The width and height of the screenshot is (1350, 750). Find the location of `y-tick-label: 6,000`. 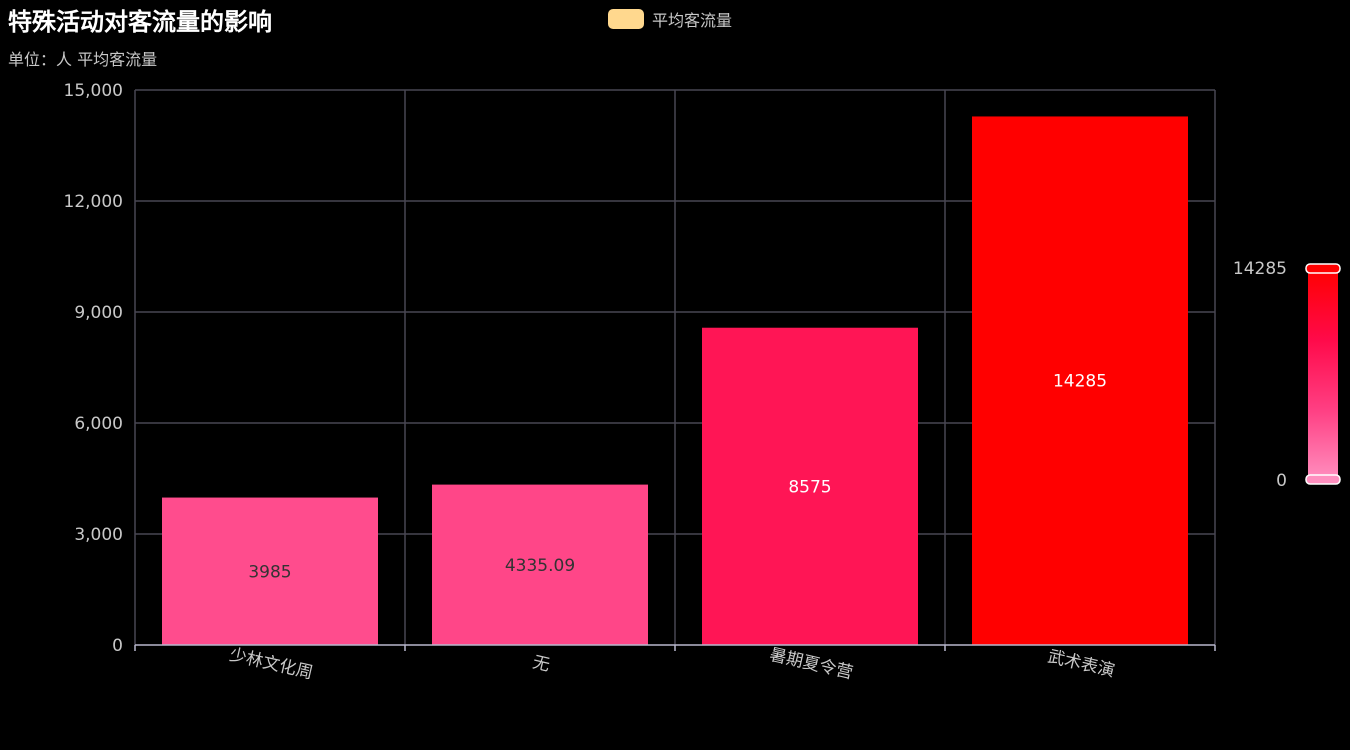

y-tick-label: 6,000 is located at coordinates (98, 424).